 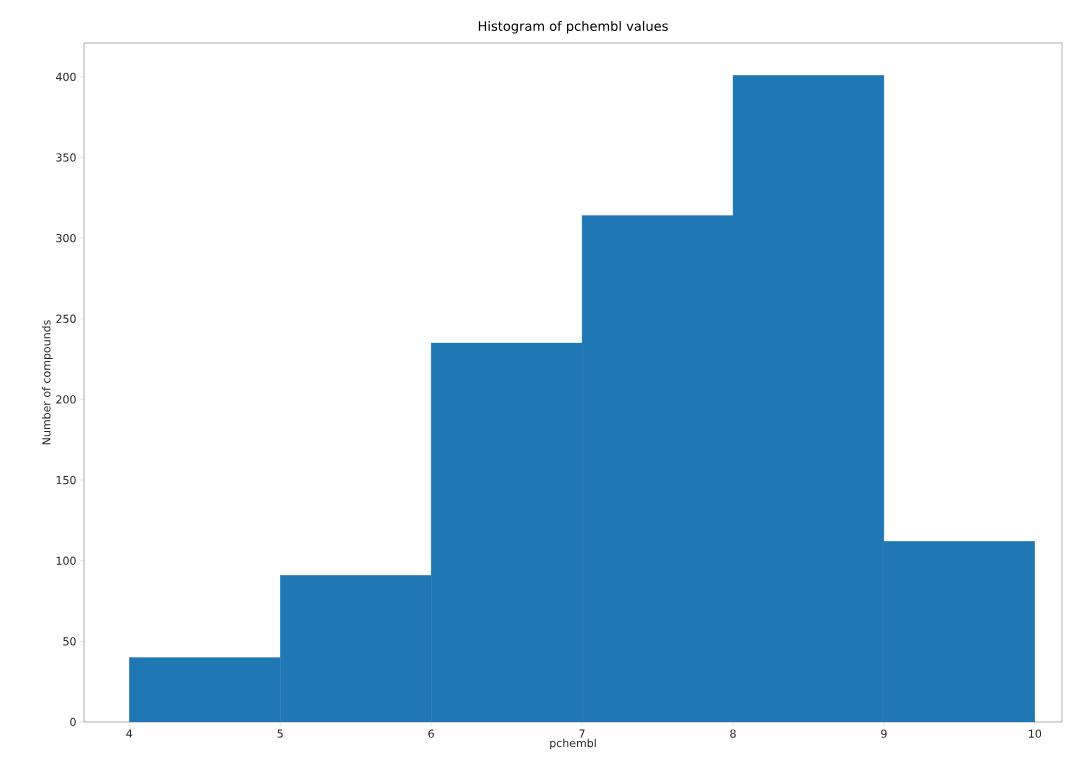 I want to click on x-tick-label: 4, so click(x=129, y=733).